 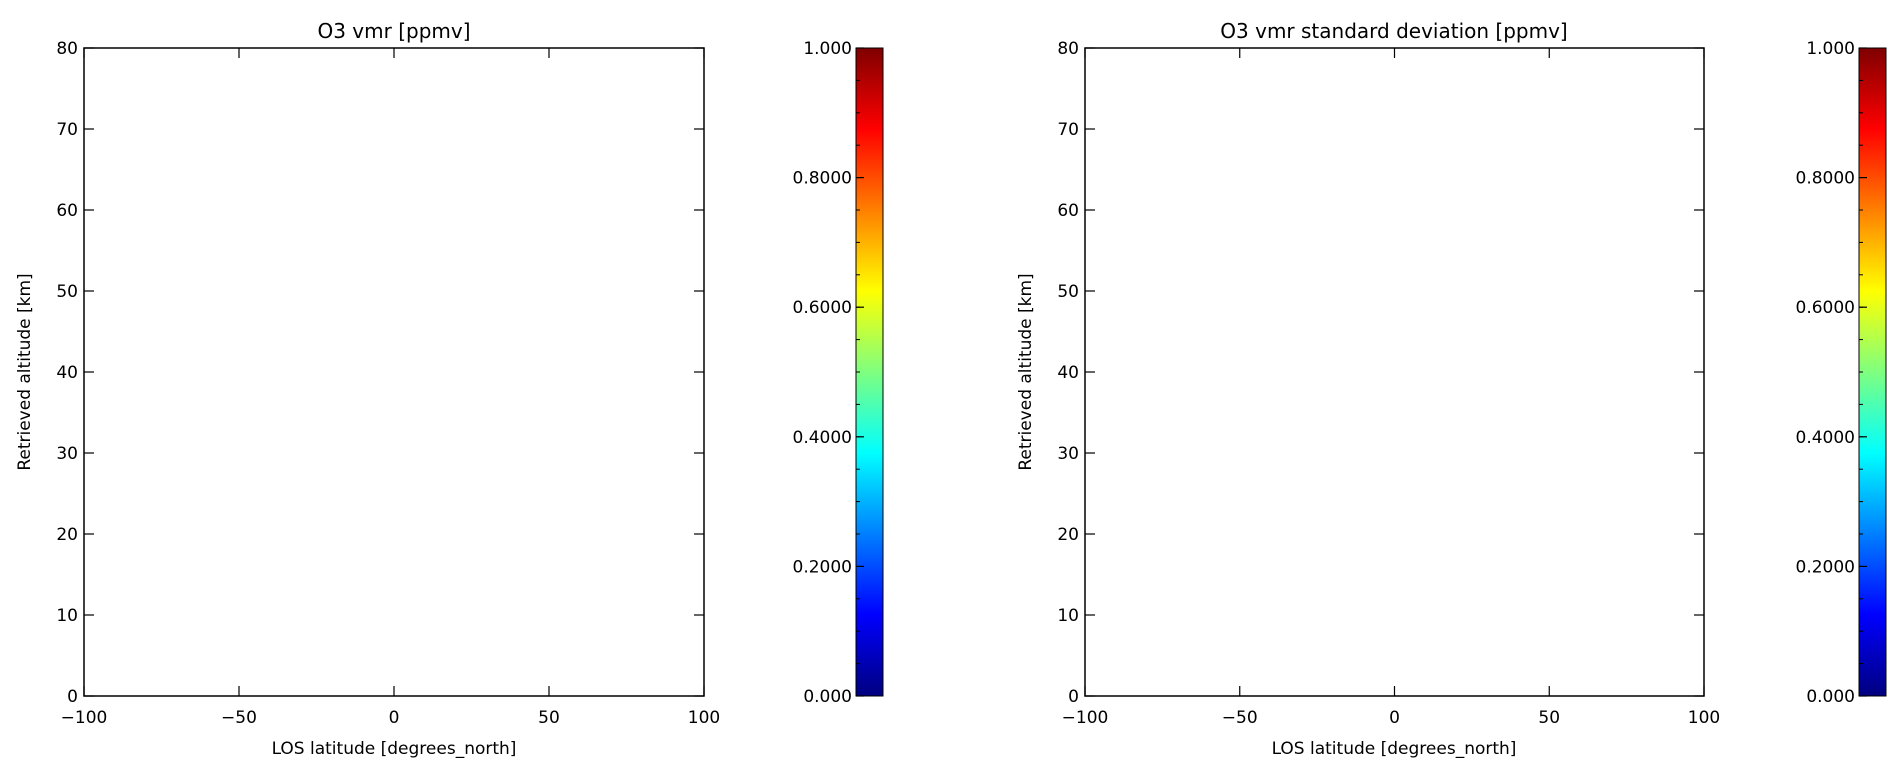 I want to click on panel-title: O3 vmr [ppmv], so click(x=393, y=31).